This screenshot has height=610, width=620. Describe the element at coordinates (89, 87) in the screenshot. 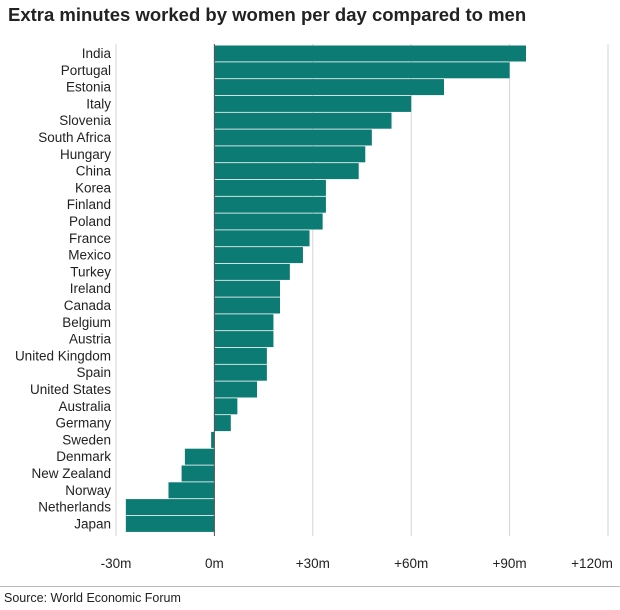

I see `category-label: Estonia` at that location.